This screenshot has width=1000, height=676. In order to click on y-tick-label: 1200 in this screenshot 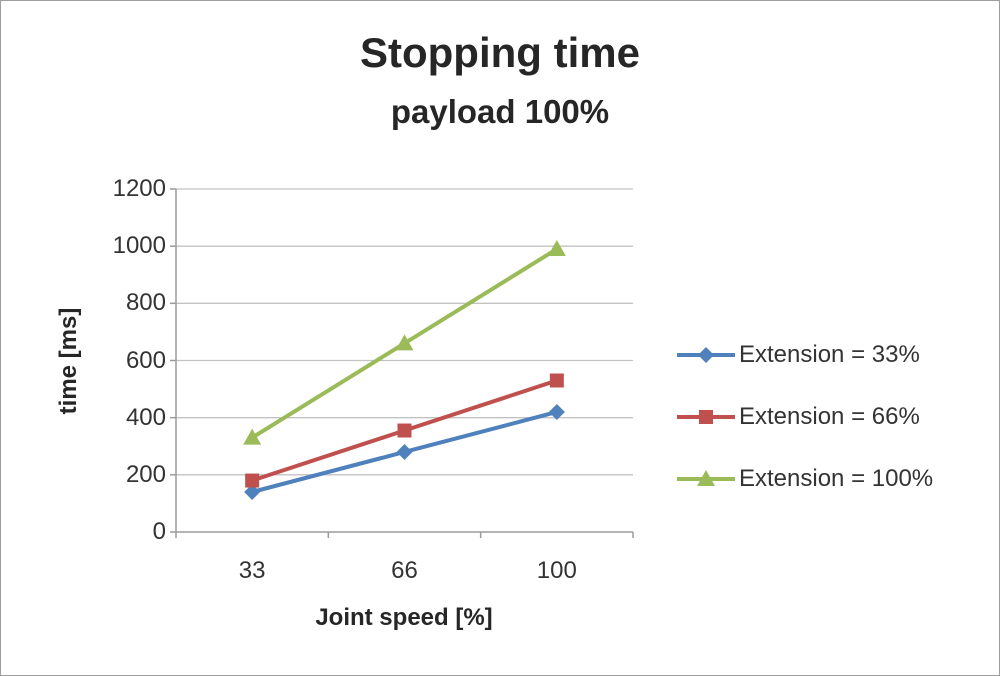, I will do `click(139, 188)`.